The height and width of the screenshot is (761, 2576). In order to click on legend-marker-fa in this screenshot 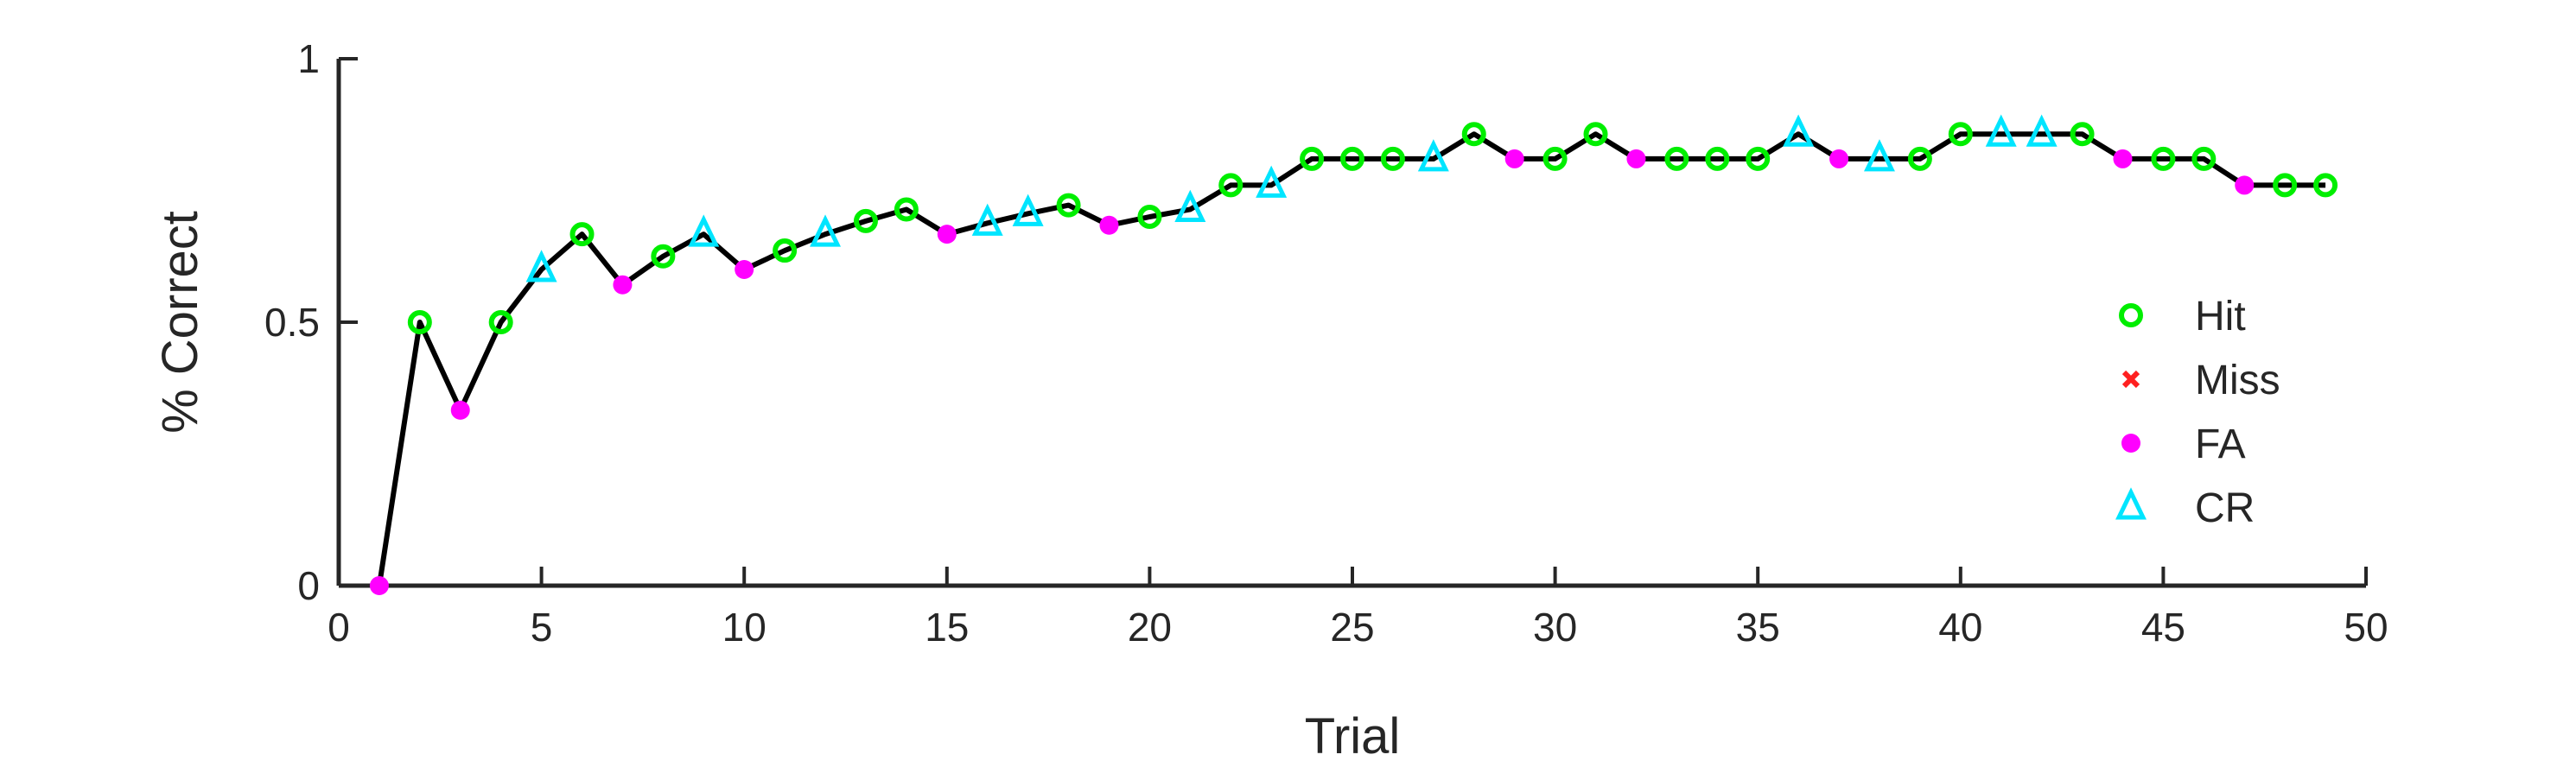, I will do `click(2131, 444)`.